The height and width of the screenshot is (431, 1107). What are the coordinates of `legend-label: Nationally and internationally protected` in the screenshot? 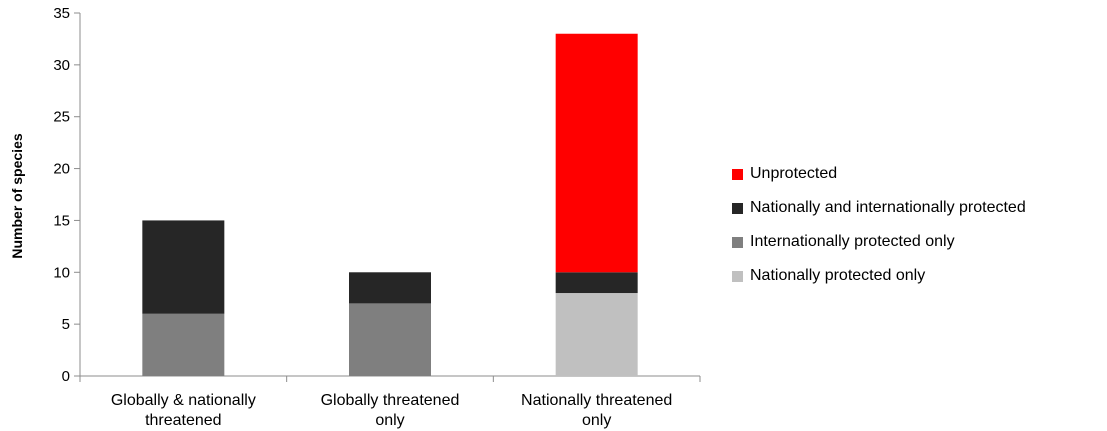 It's located at (888, 207).